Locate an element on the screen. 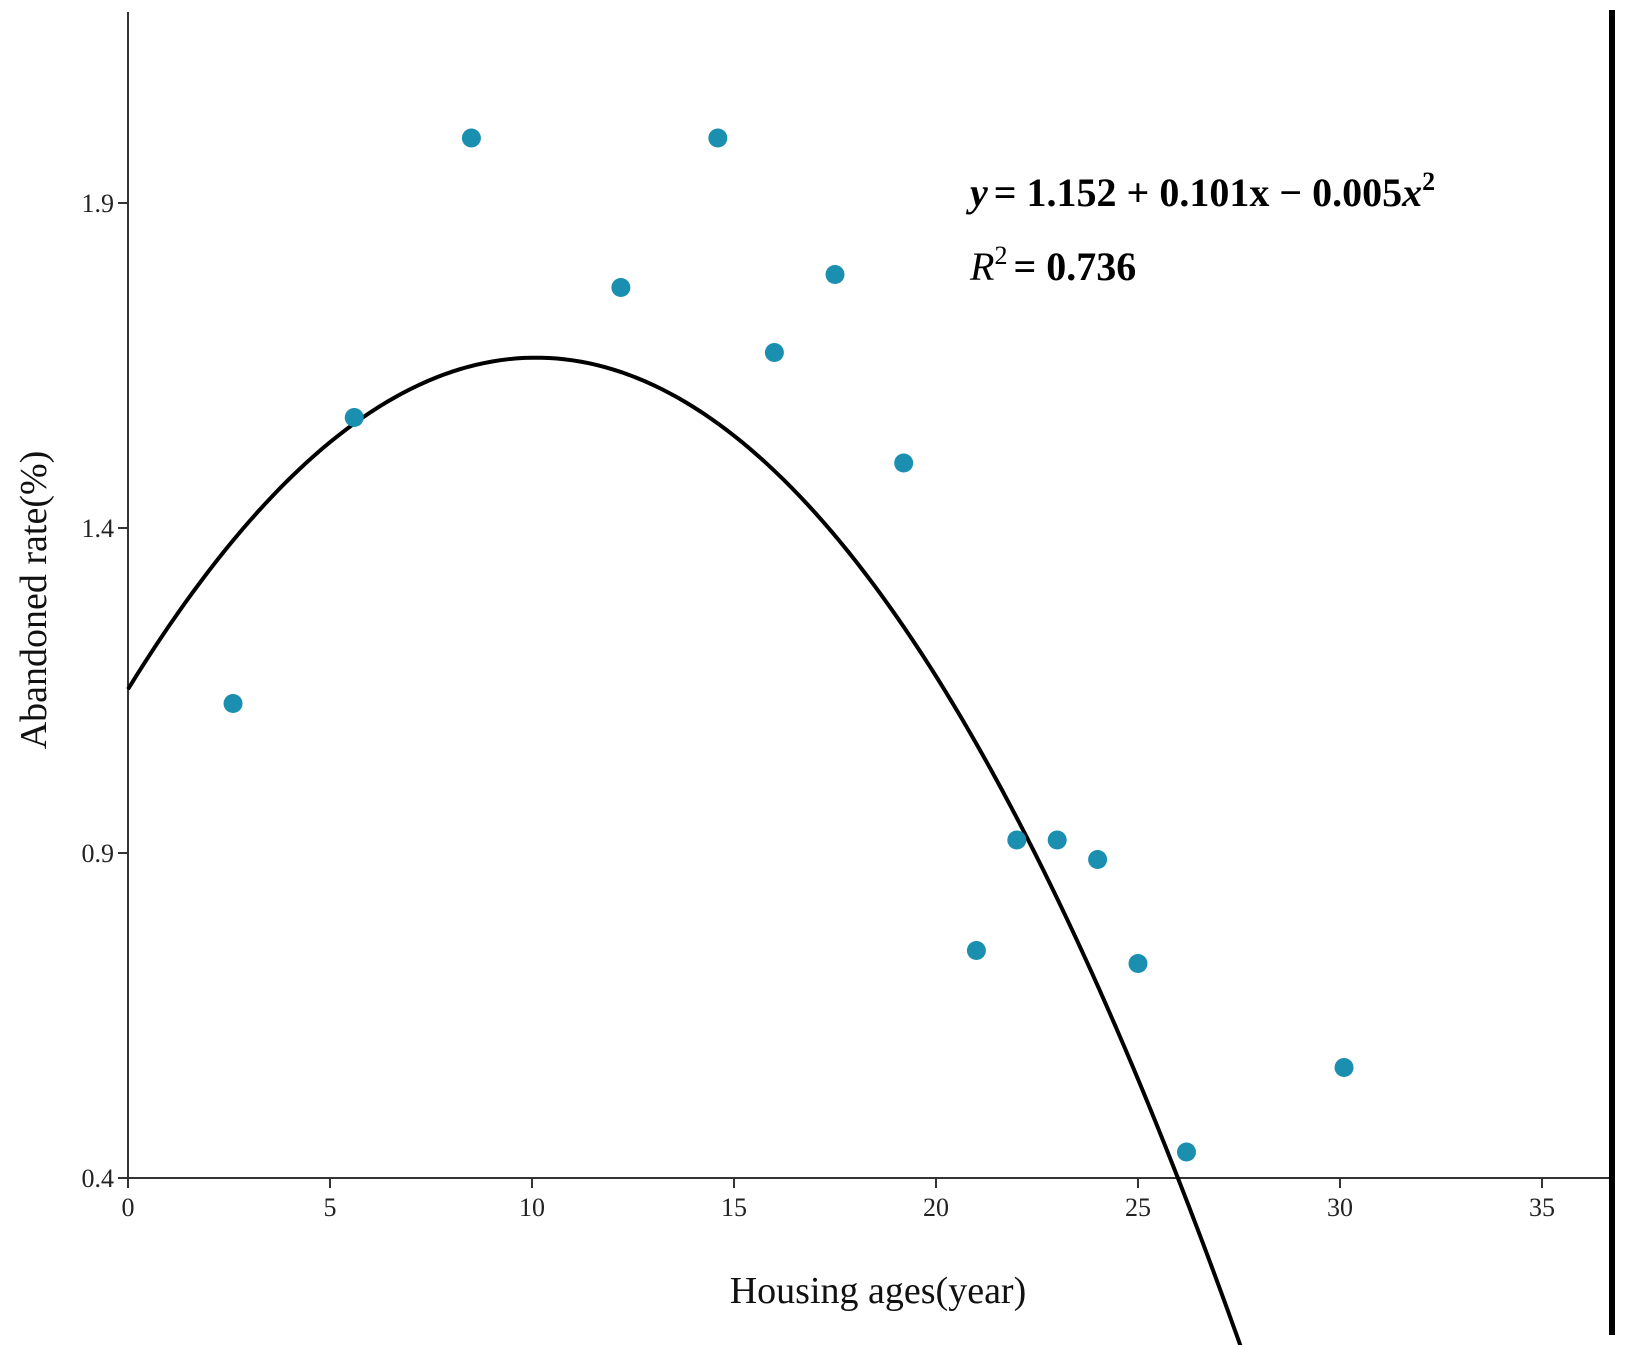 The height and width of the screenshot is (1345, 1638). fit-equation: y = 1.152 + 0.101x − 0.005x2 is located at coordinates (1200, 191).